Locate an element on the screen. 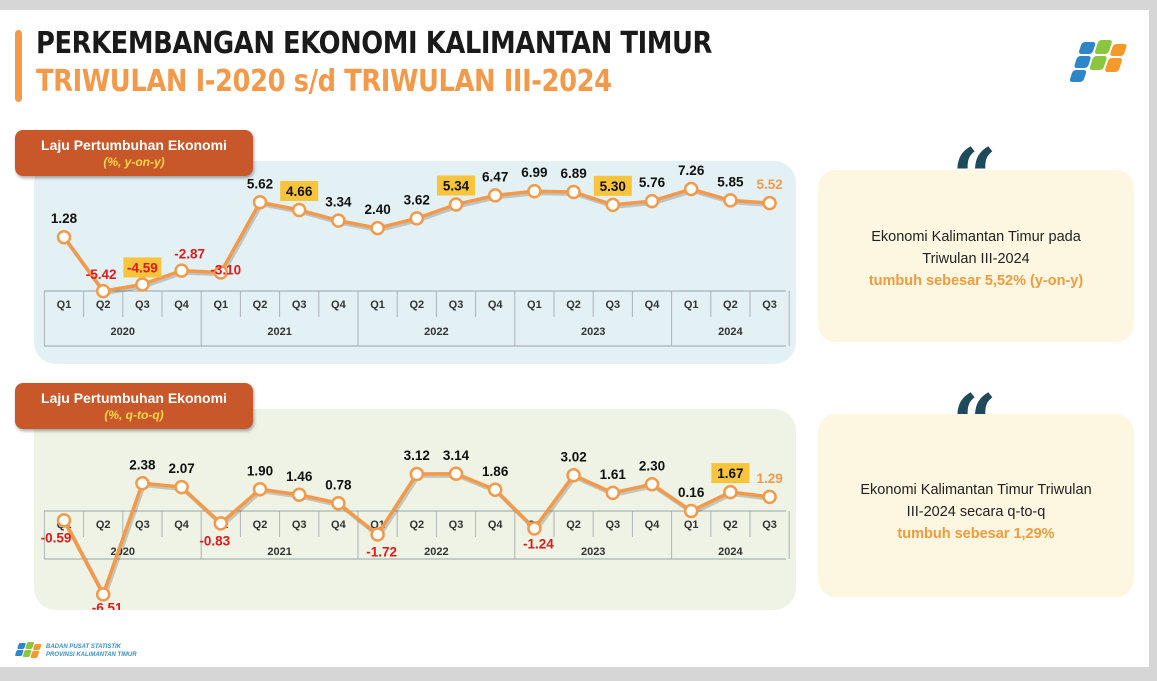 The image size is (1157, 681). data-label: 5.62 is located at coordinates (260, 183).